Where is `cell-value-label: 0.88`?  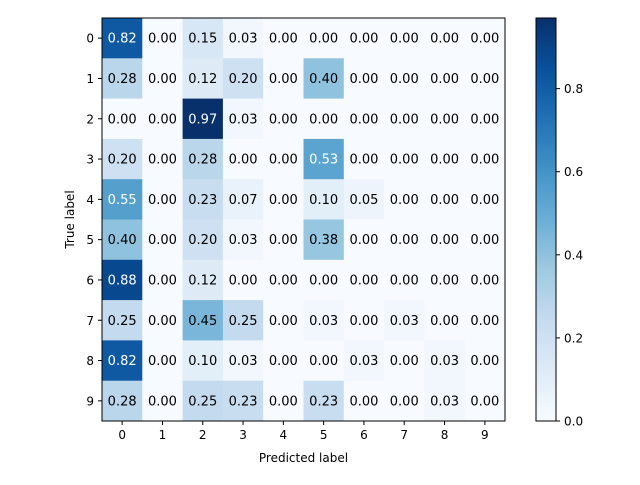 cell-value-label: 0.88 is located at coordinates (122, 280).